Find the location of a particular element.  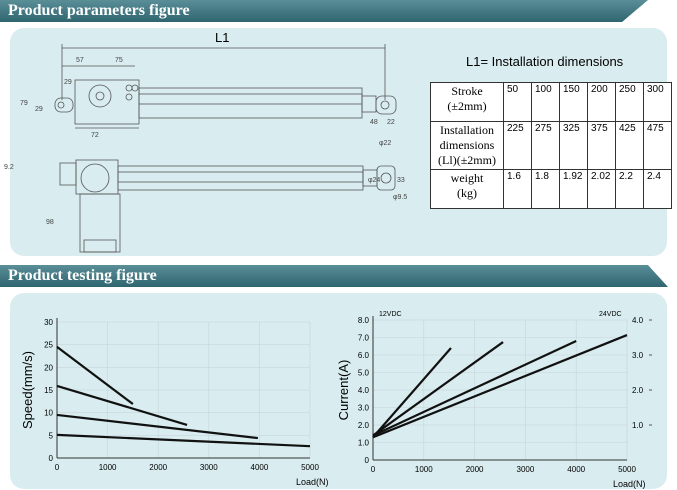

table-row: weight (kg) 1.6 1.8 1.92 2.02 2.2 2.4 is located at coordinates (551, 189).